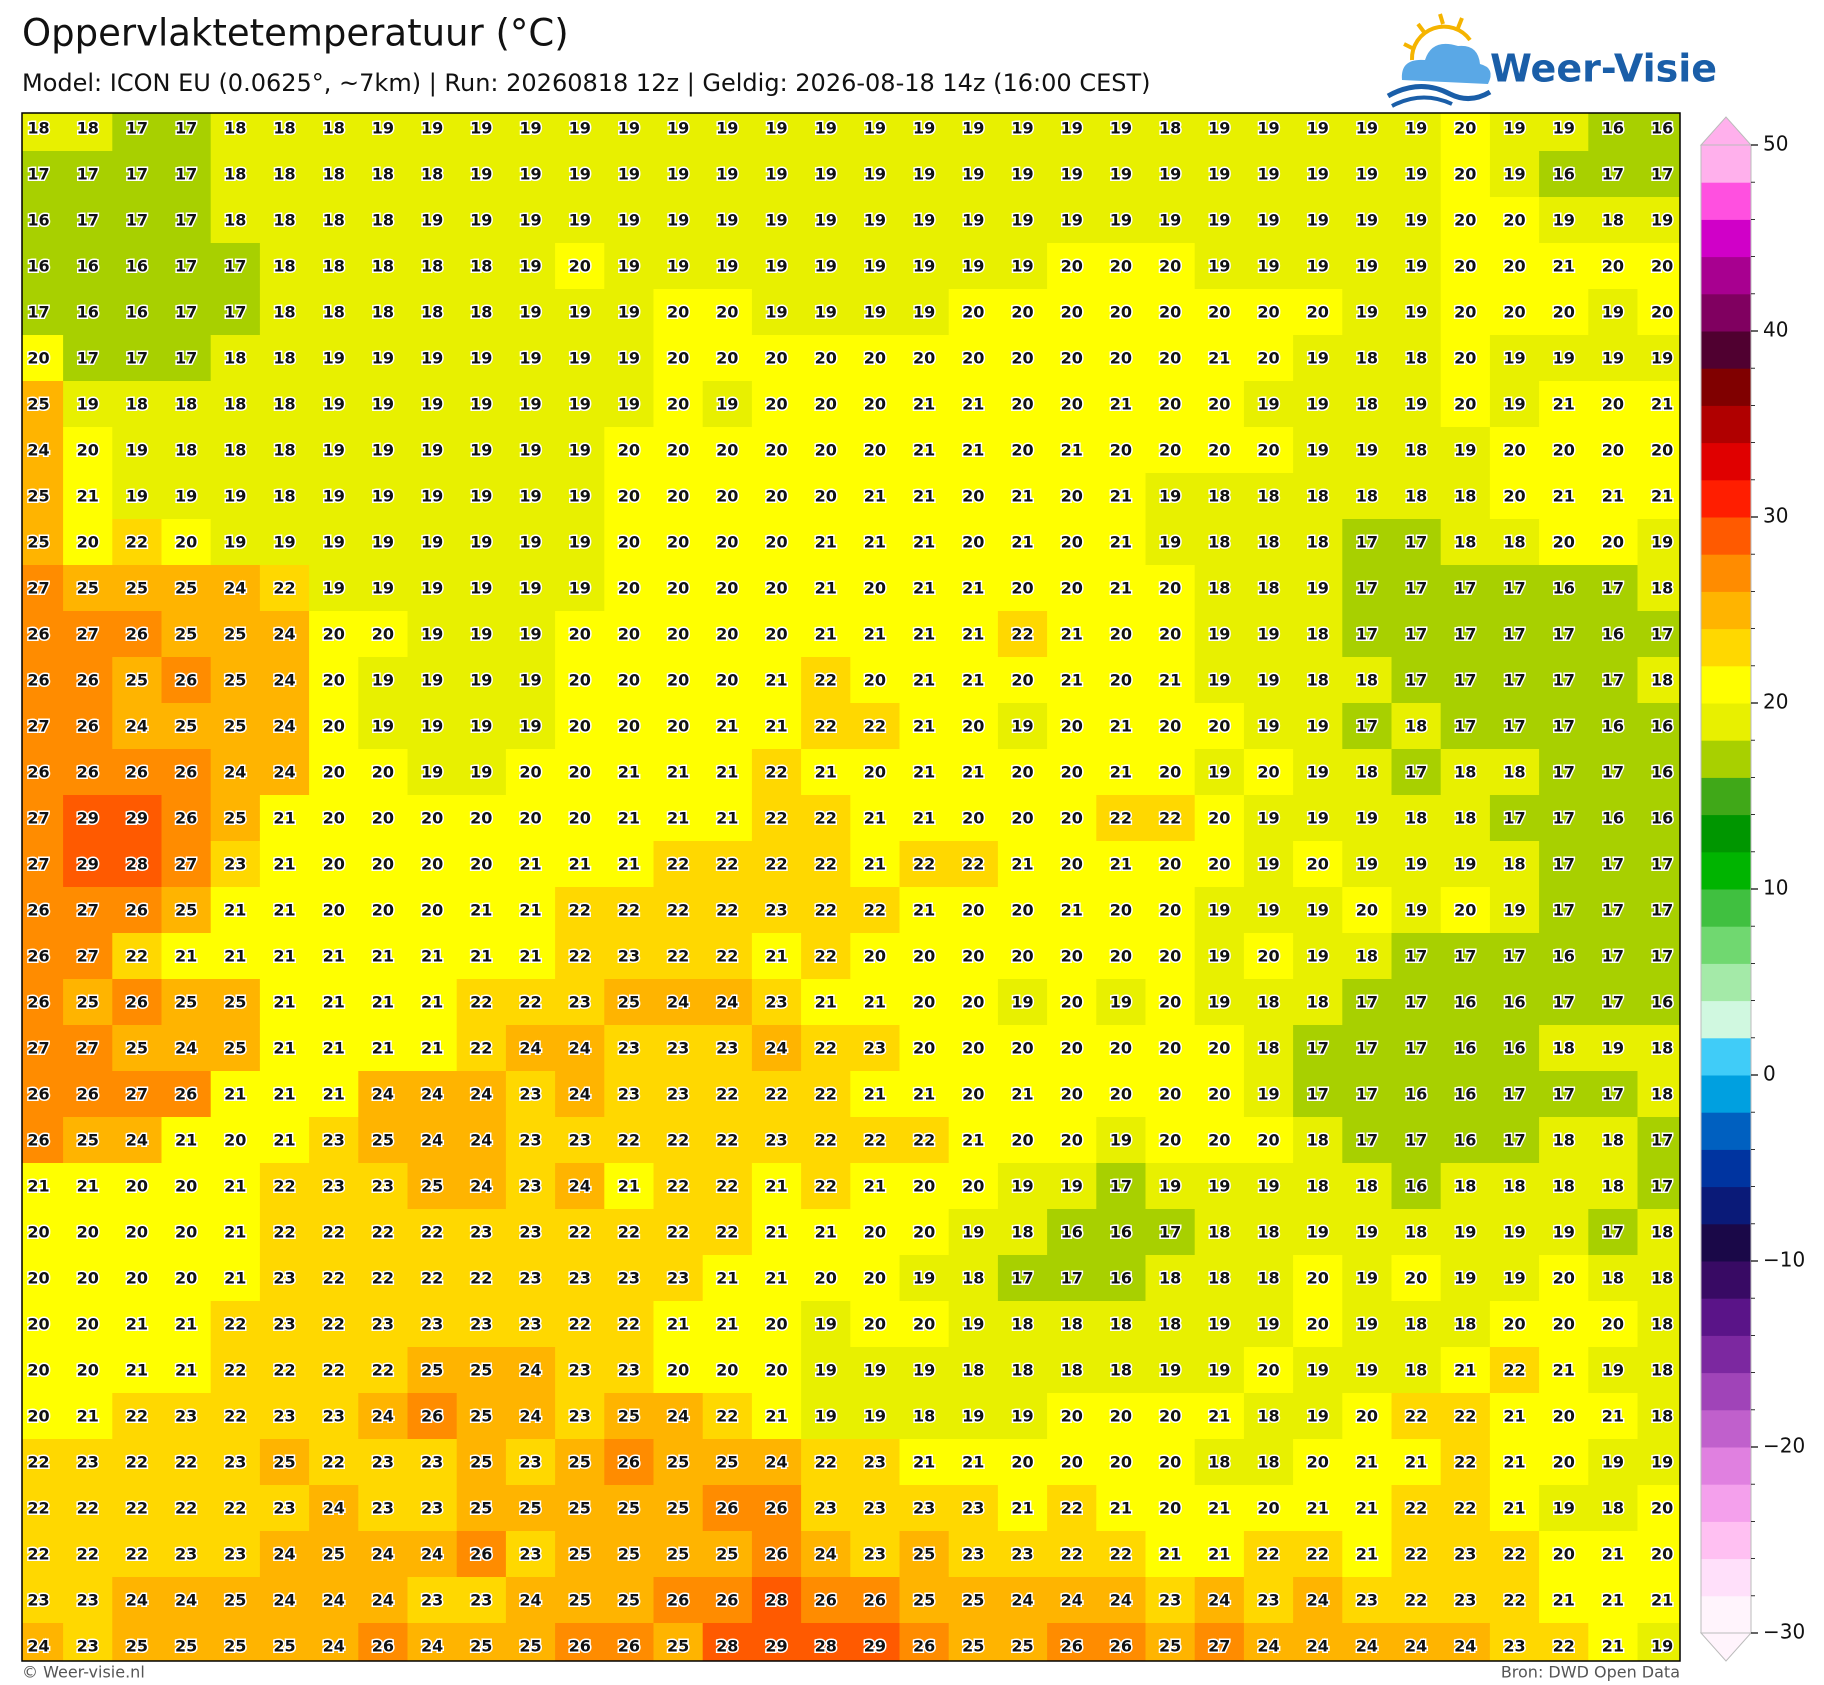 The width and height of the screenshot is (1824, 1685). What do you see at coordinates (38, 864) in the screenshot?
I see `temperature-label: 27` at bounding box center [38, 864].